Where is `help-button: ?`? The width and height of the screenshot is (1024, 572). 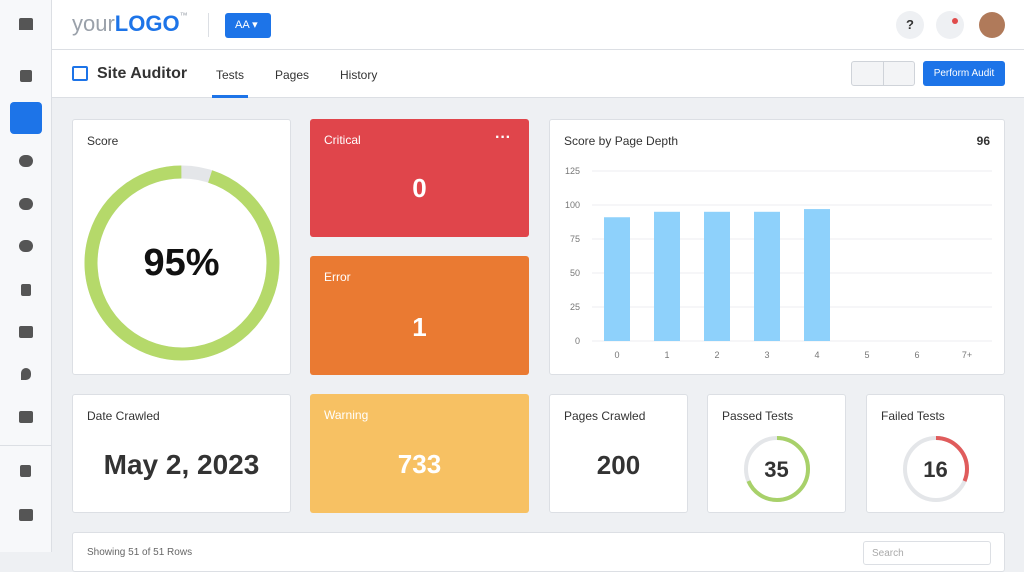 help-button: ? is located at coordinates (910, 25).